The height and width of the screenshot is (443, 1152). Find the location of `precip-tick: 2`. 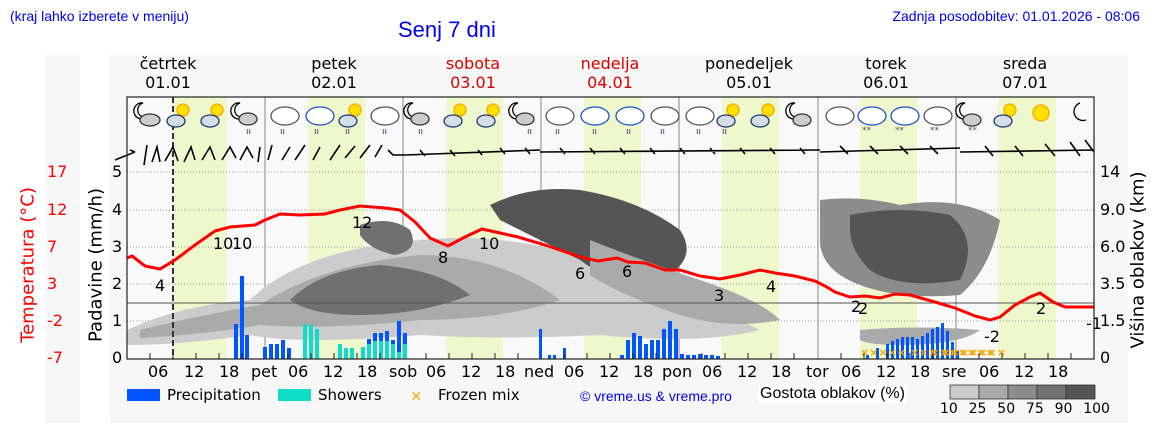

precip-tick: 2 is located at coordinates (117, 283).